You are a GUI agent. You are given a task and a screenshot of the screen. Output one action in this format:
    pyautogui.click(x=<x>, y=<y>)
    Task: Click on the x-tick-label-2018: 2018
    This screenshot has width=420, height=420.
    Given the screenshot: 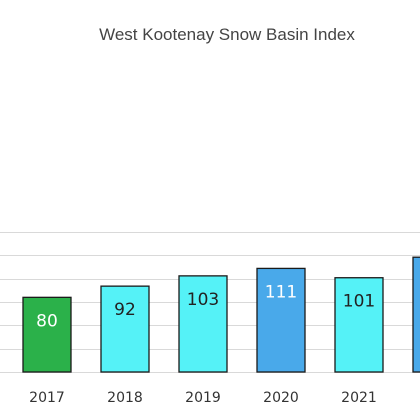 What is the action you would take?
    pyautogui.click(x=125, y=398)
    